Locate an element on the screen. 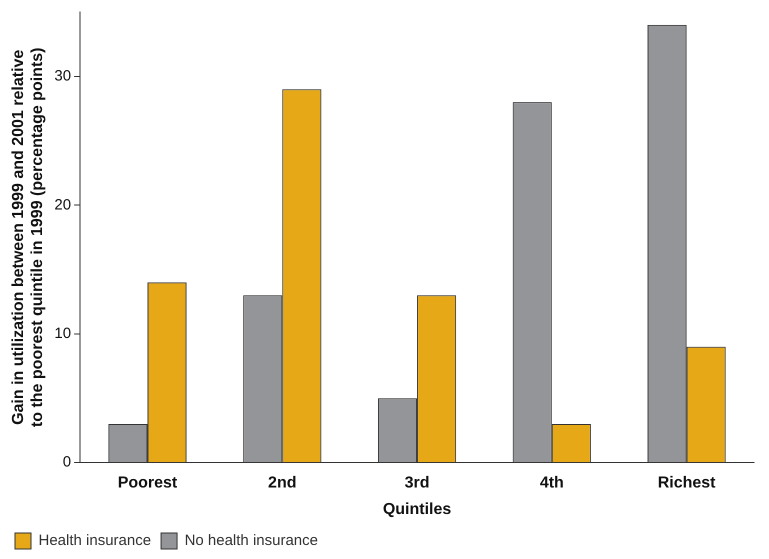  y-tick-label: 0 is located at coordinates (67, 462).